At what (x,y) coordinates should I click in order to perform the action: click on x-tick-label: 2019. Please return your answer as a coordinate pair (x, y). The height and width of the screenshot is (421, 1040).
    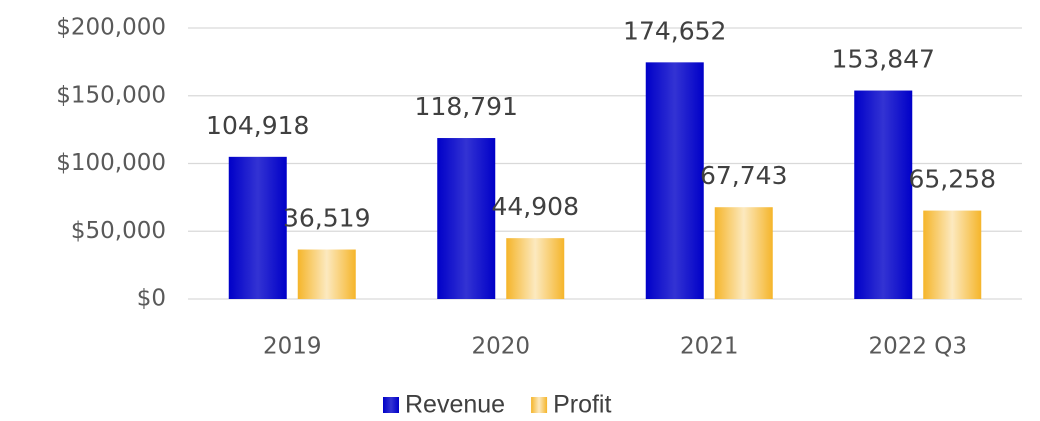
    Looking at the image, I should click on (292, 347).